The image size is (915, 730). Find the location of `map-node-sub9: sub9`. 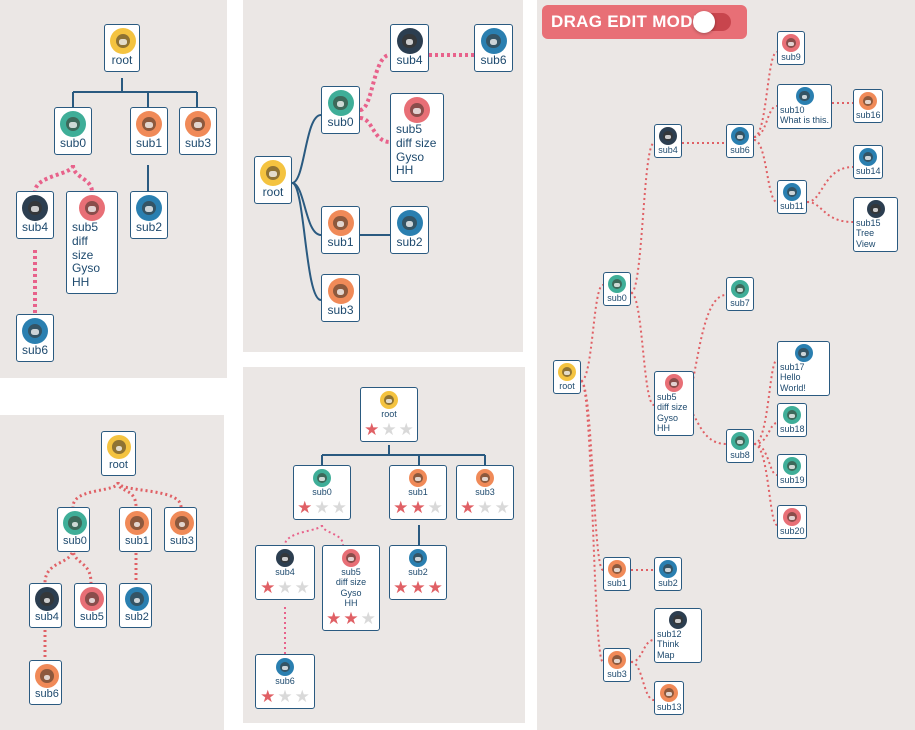

map-node-sub9: sub9 is located at coordinates (791, 48).